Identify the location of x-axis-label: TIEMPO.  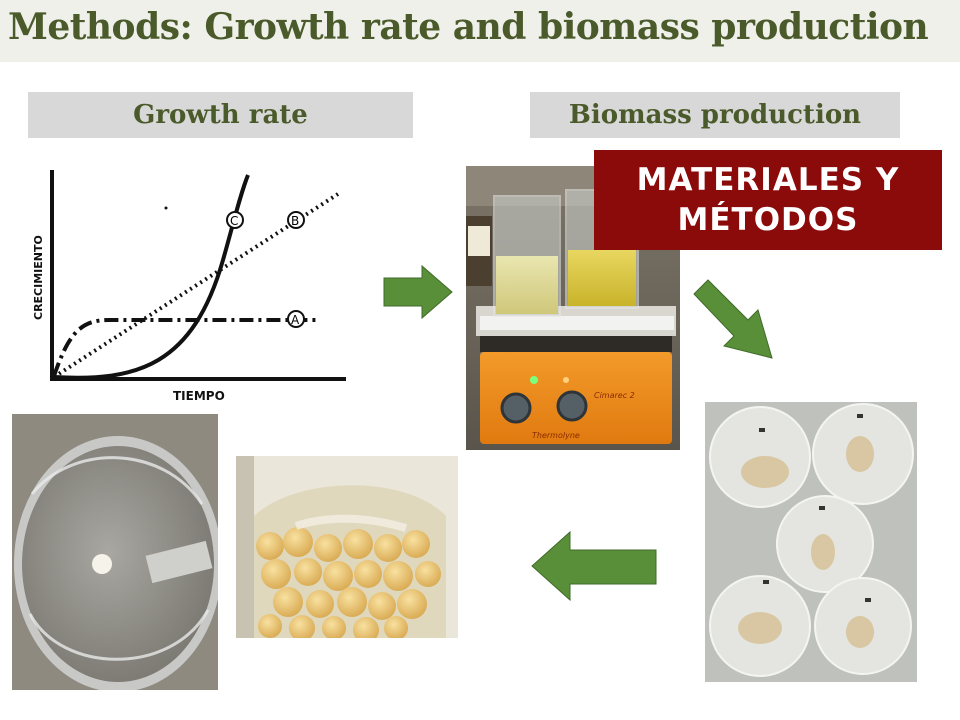
(199, 396).